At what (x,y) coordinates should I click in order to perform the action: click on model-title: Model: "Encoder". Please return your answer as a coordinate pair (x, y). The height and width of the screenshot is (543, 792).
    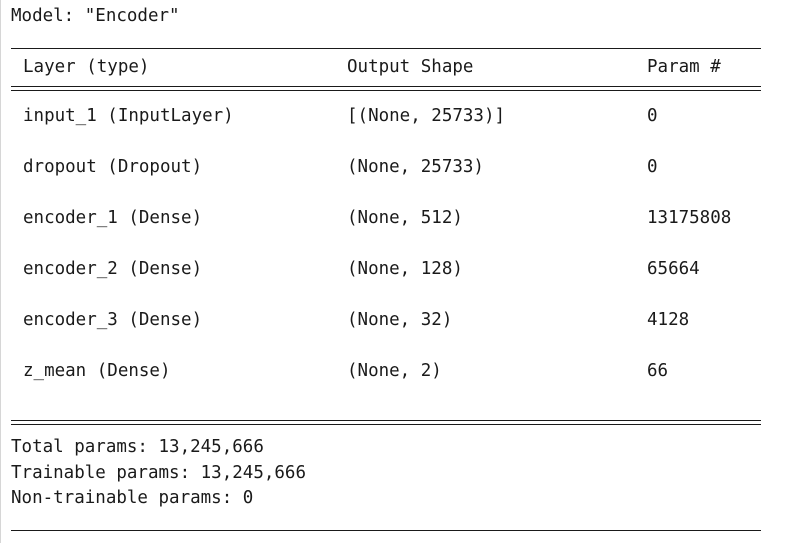
    Looking at the image, I should click on (95, 16).